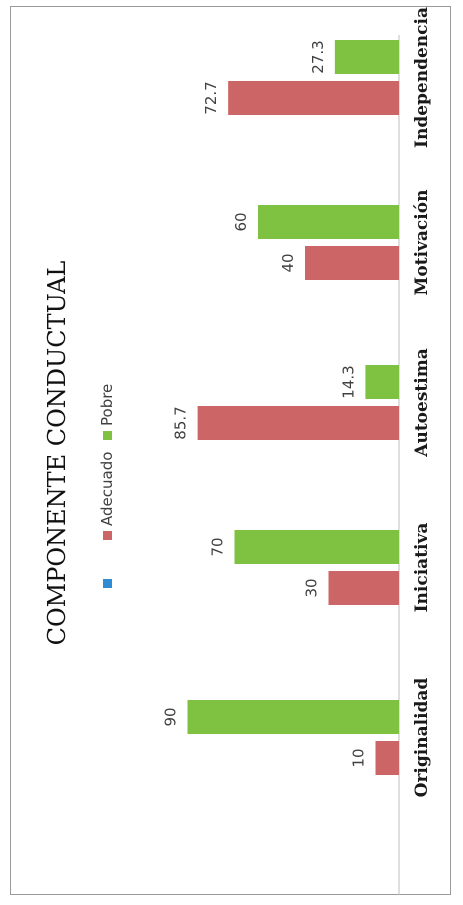  I want to click on category-label-4: Independencia, so click(422, 77).